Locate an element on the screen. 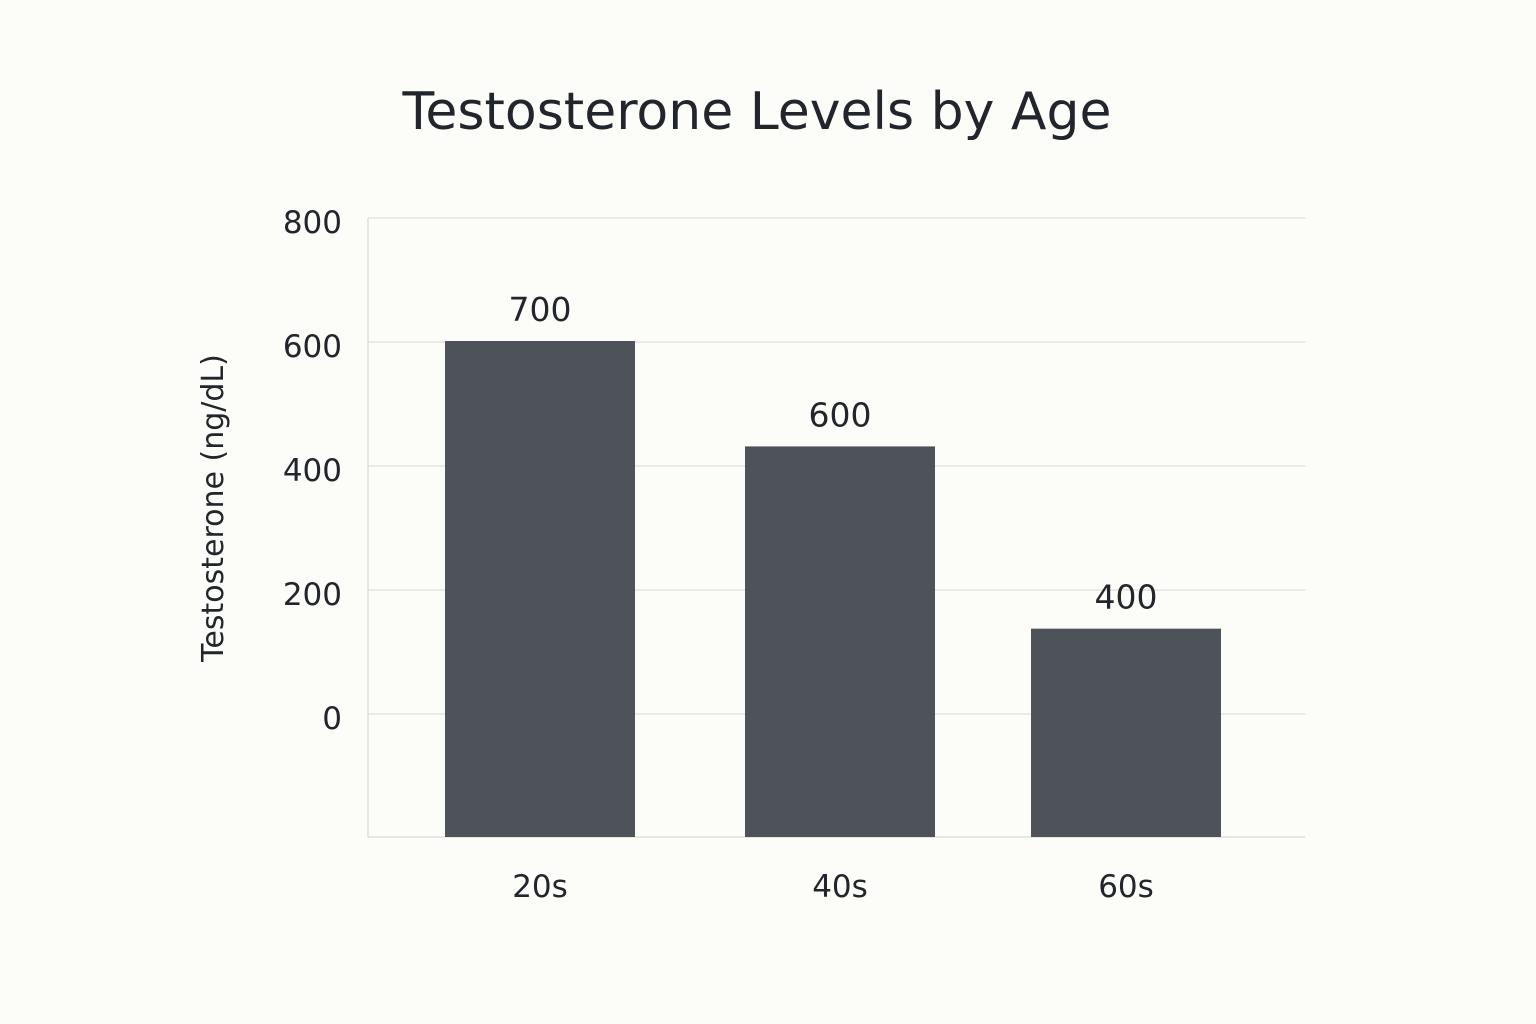  x-tick-label-60s: 60s is located at coordinates (1126, 887).